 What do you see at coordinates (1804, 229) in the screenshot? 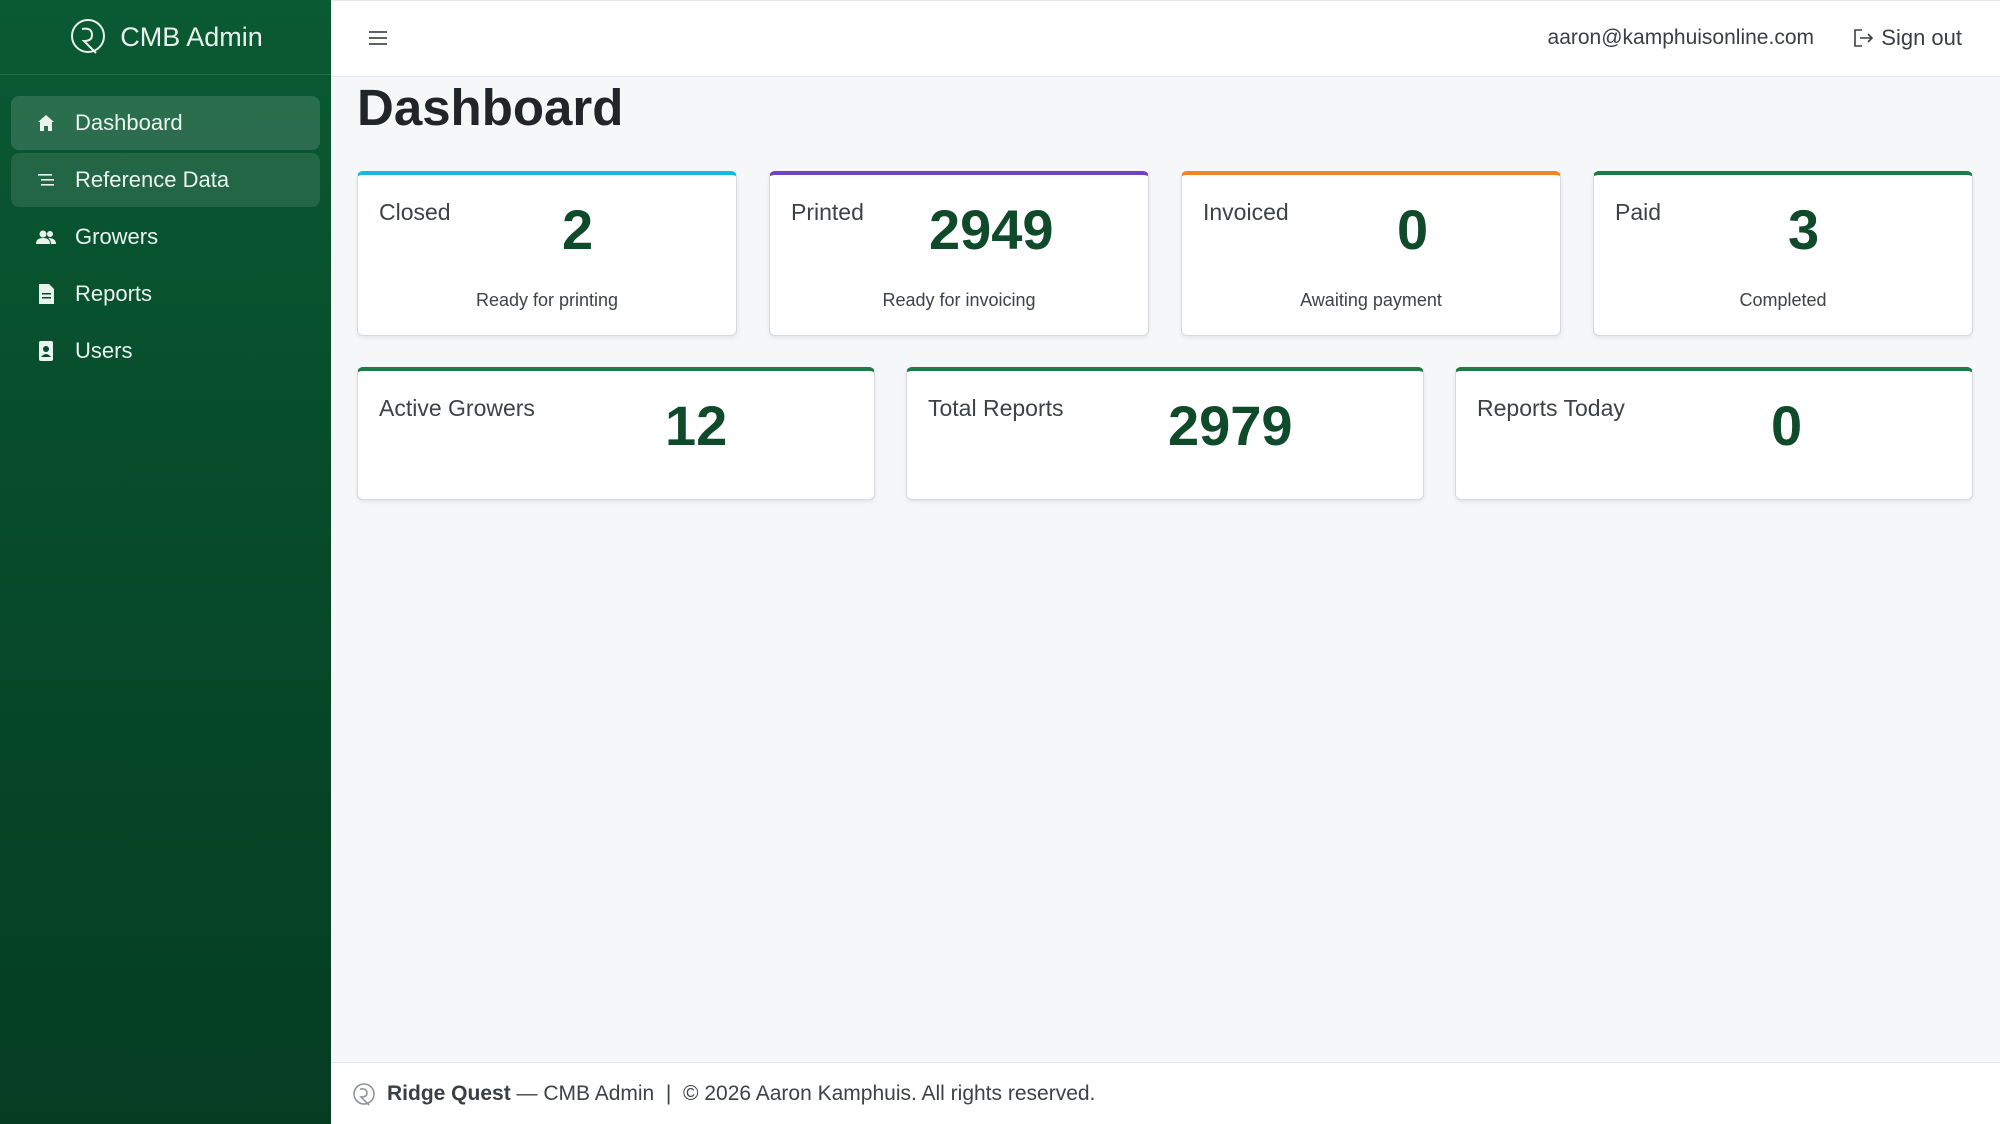
I see `card-value: 3` at bounding box center [1804, 229].